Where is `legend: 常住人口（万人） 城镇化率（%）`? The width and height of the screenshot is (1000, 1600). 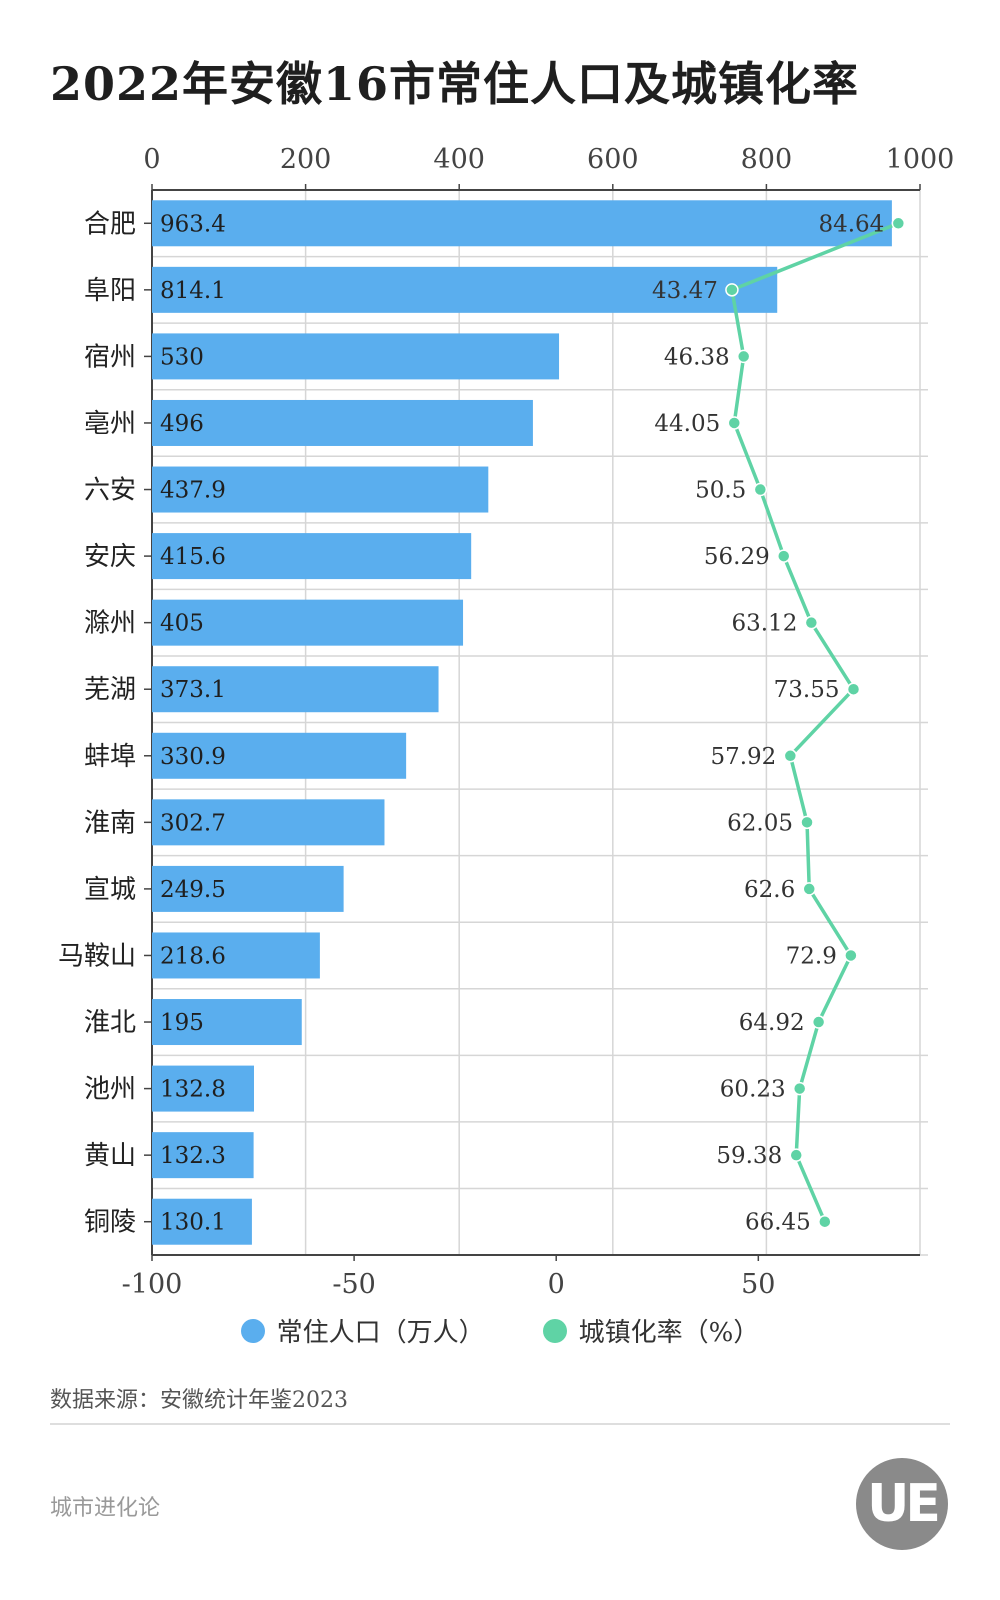
legend: 常住人口（万人） 城镇化率（%） is located at coordinates (500, 1330).